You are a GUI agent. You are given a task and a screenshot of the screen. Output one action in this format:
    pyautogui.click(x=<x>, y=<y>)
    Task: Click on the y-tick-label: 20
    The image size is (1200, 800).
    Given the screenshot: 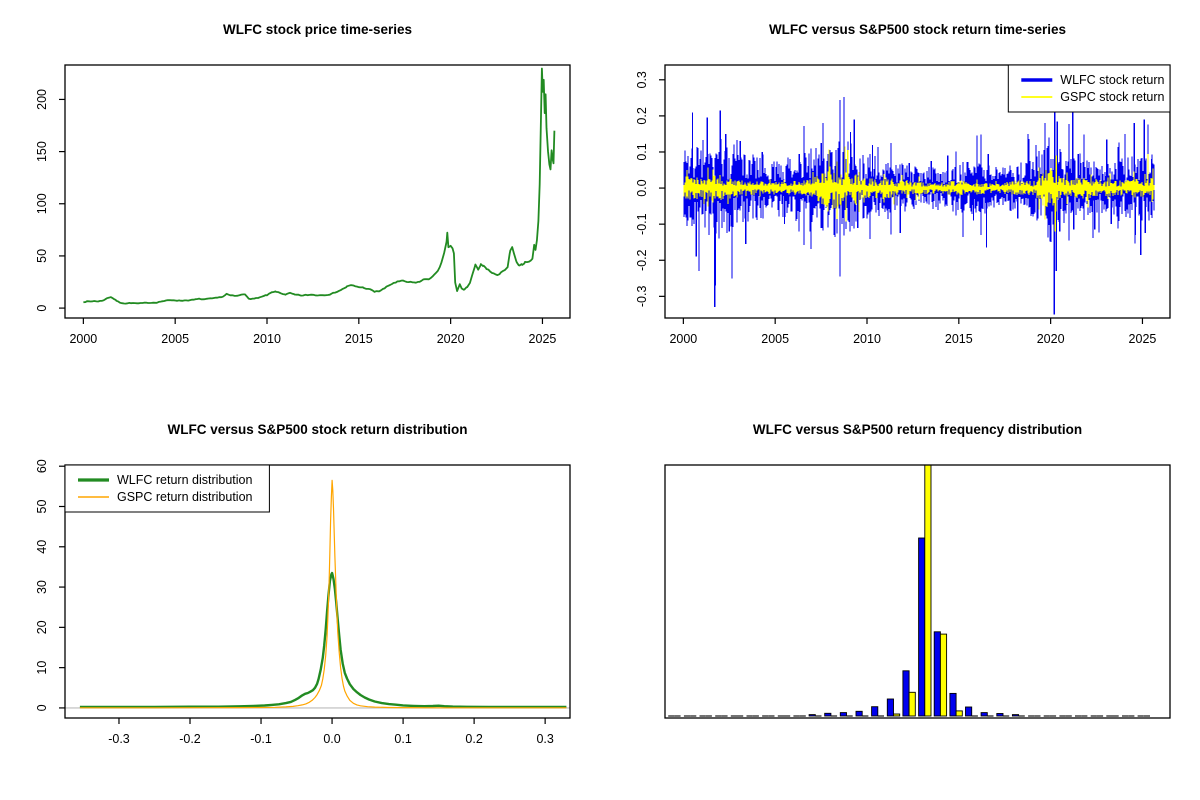 What is the action you would take?
    pyautogui.click(x=42, y=627)
    